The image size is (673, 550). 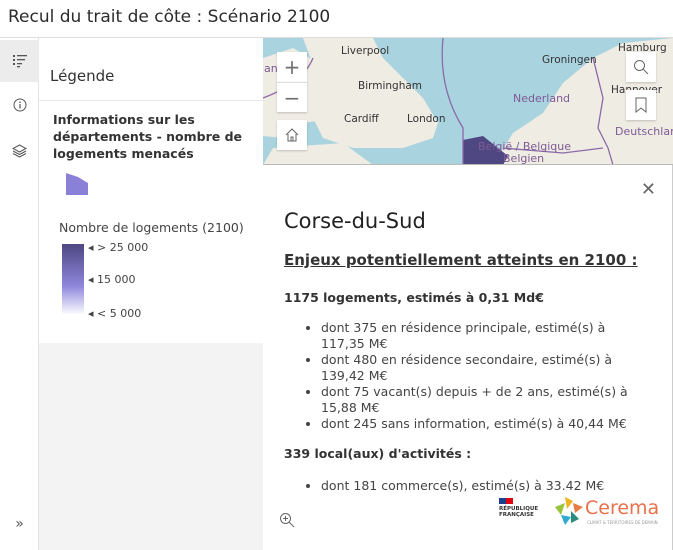 What do you see at coordinates (118, 247) in the screenshot?
I see `ramp-label-high: ◂ > 25 000` at bounding box center [118, 247].